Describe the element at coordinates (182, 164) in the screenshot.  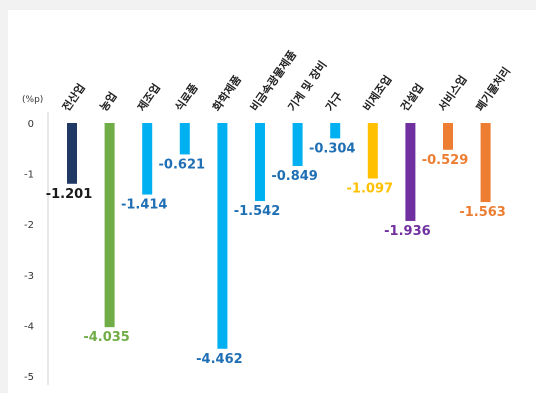
I see `value-label: -0.621` at that location.